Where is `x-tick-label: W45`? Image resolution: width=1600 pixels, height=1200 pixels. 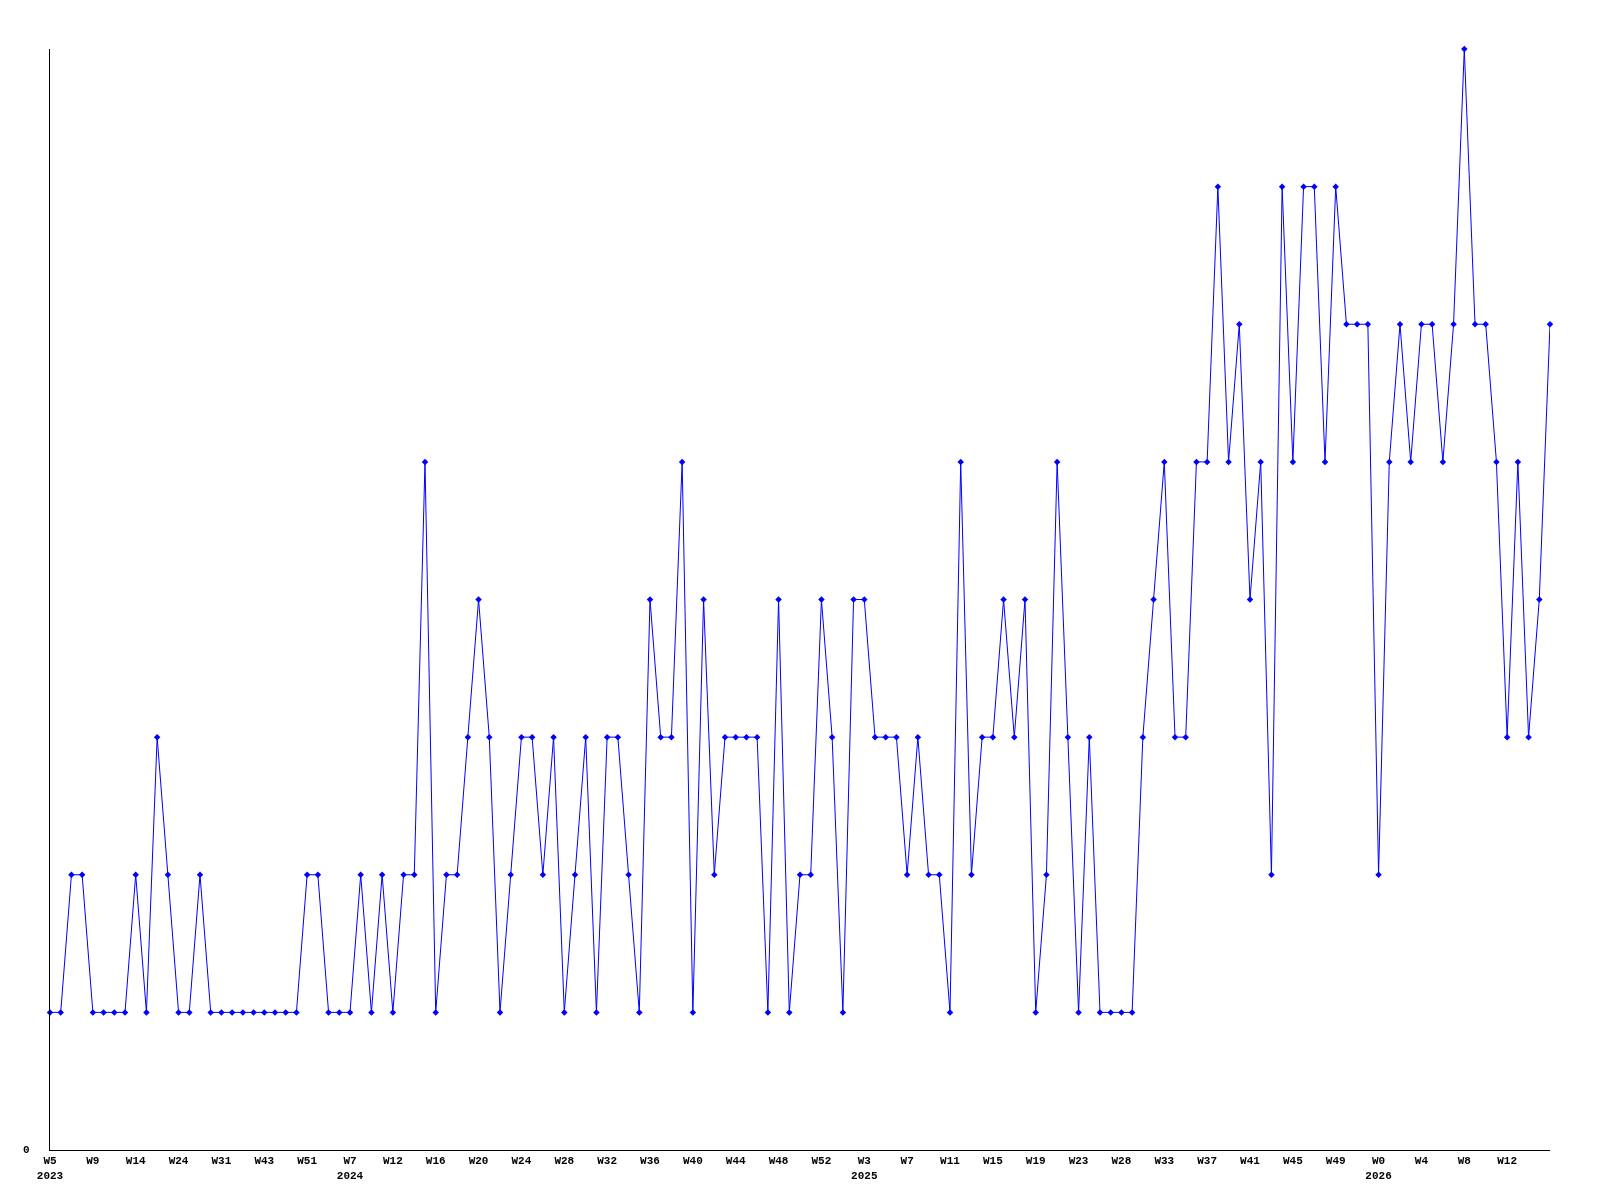 x-tick-label: W45 is located at coordinates (1293, 1161).